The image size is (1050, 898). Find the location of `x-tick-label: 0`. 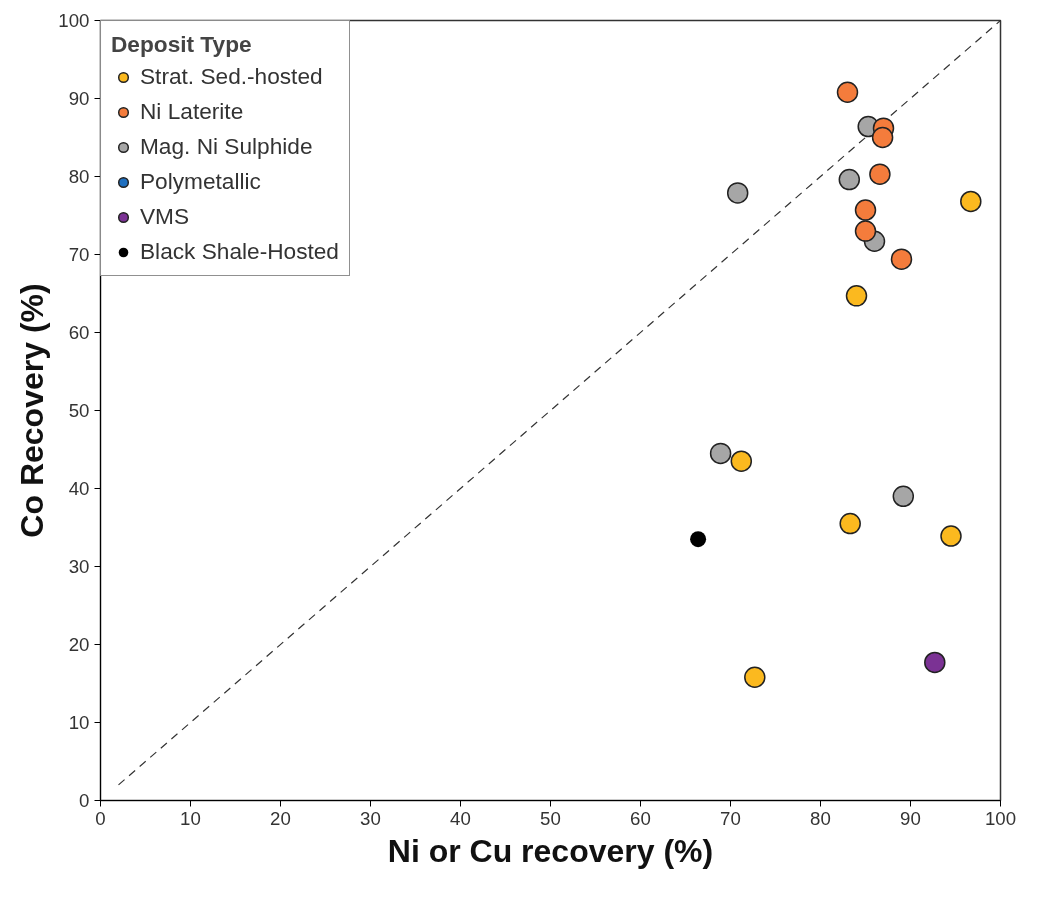

x-tick-label: 0 is located at coordinates (100, 818).